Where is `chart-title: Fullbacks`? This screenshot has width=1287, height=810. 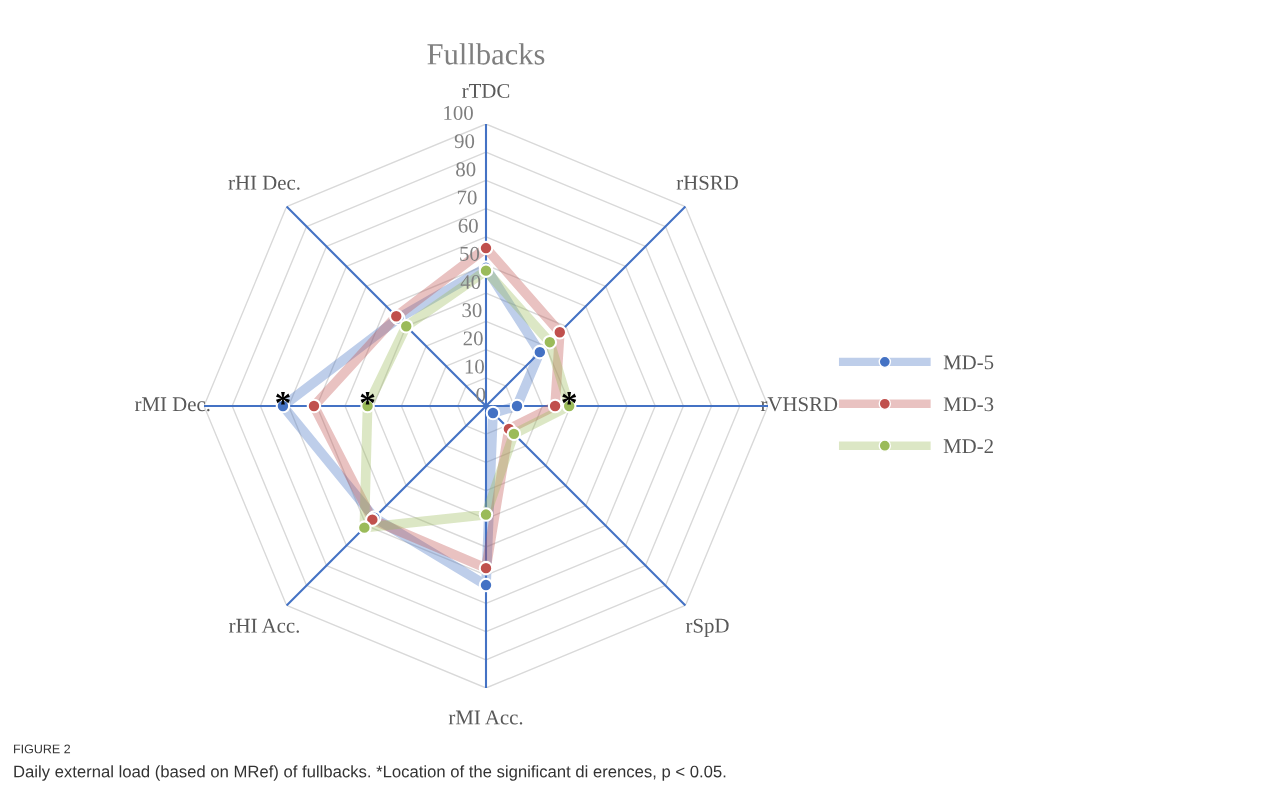 chart-title: Fullbacks is located at coordinates (486, 54).